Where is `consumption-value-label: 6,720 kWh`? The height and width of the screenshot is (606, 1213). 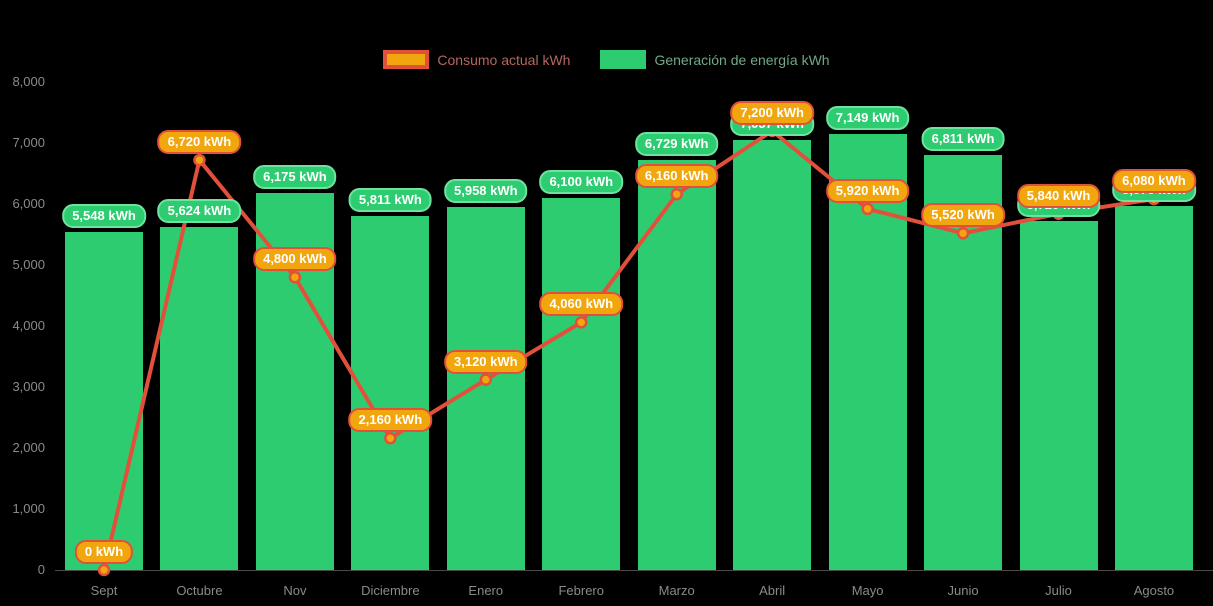
consumption-value-label: 6,720 kWh is located at coordinates (199, 142).